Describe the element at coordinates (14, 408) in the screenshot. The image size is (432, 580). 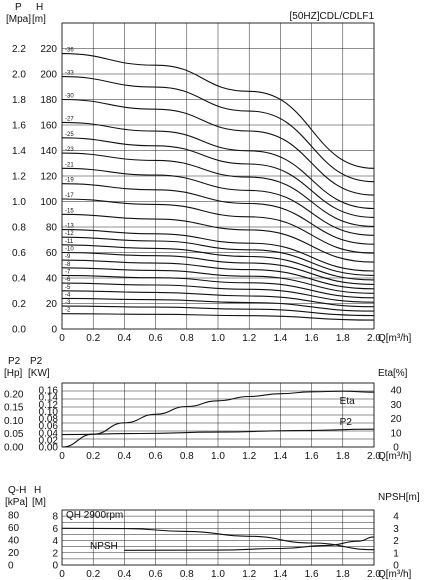
I see `y-tick-label-hp: 0.15` at that location.